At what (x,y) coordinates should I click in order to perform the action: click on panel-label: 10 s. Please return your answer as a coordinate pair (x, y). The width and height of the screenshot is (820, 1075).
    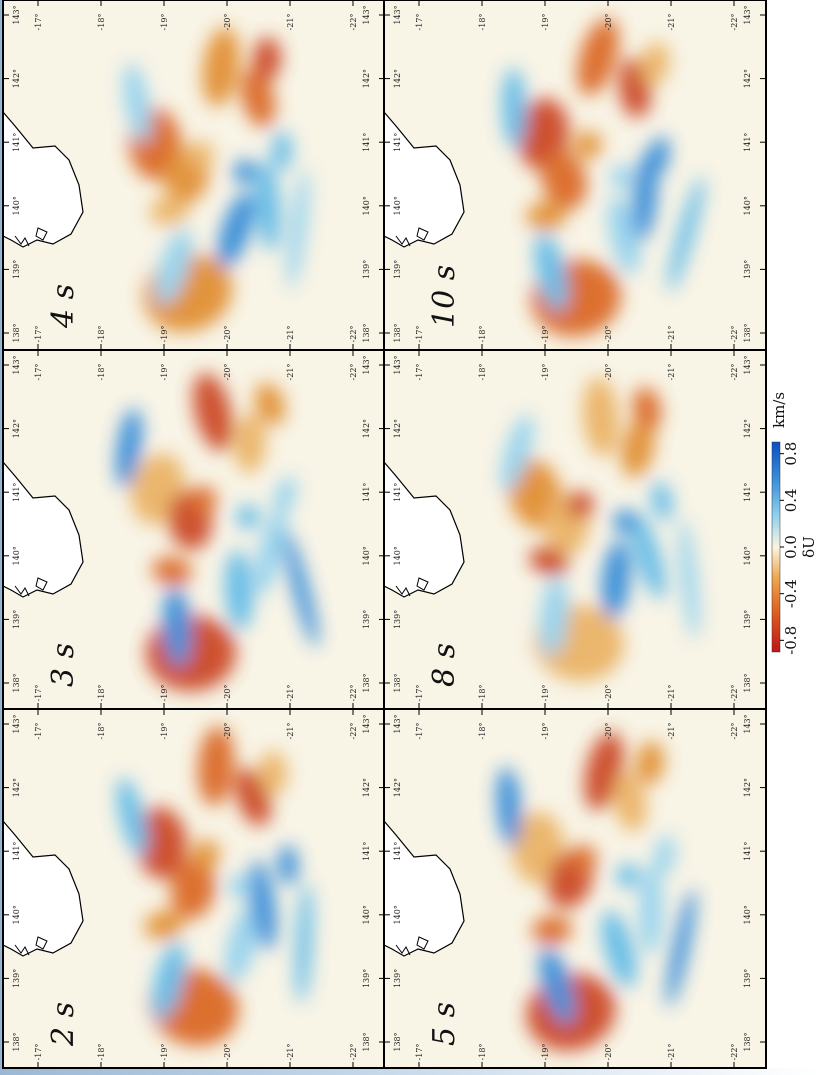
    Looking at the image, I should click on (444, 296).